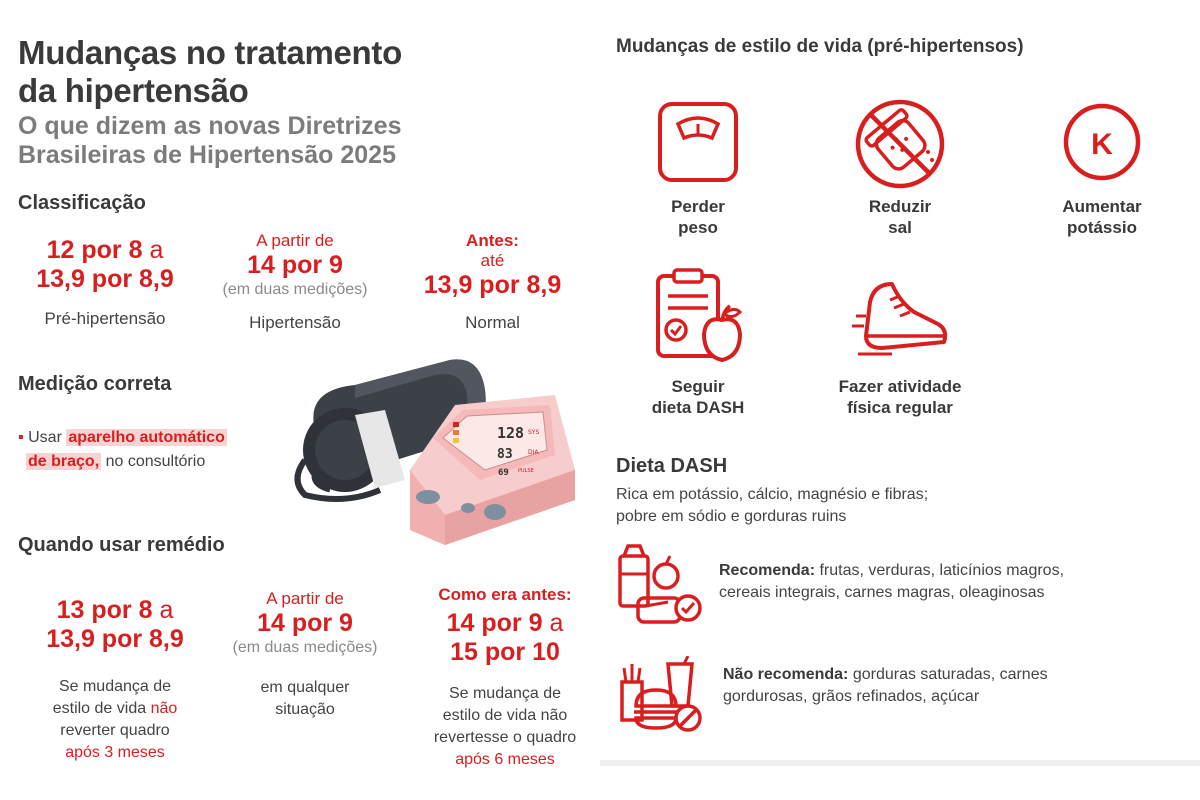 The image size is (1200, 800). What do you see at coordinates (661, 694) in the screenshot?
I see `junk-food-icon` at bounding box center [661, 694].